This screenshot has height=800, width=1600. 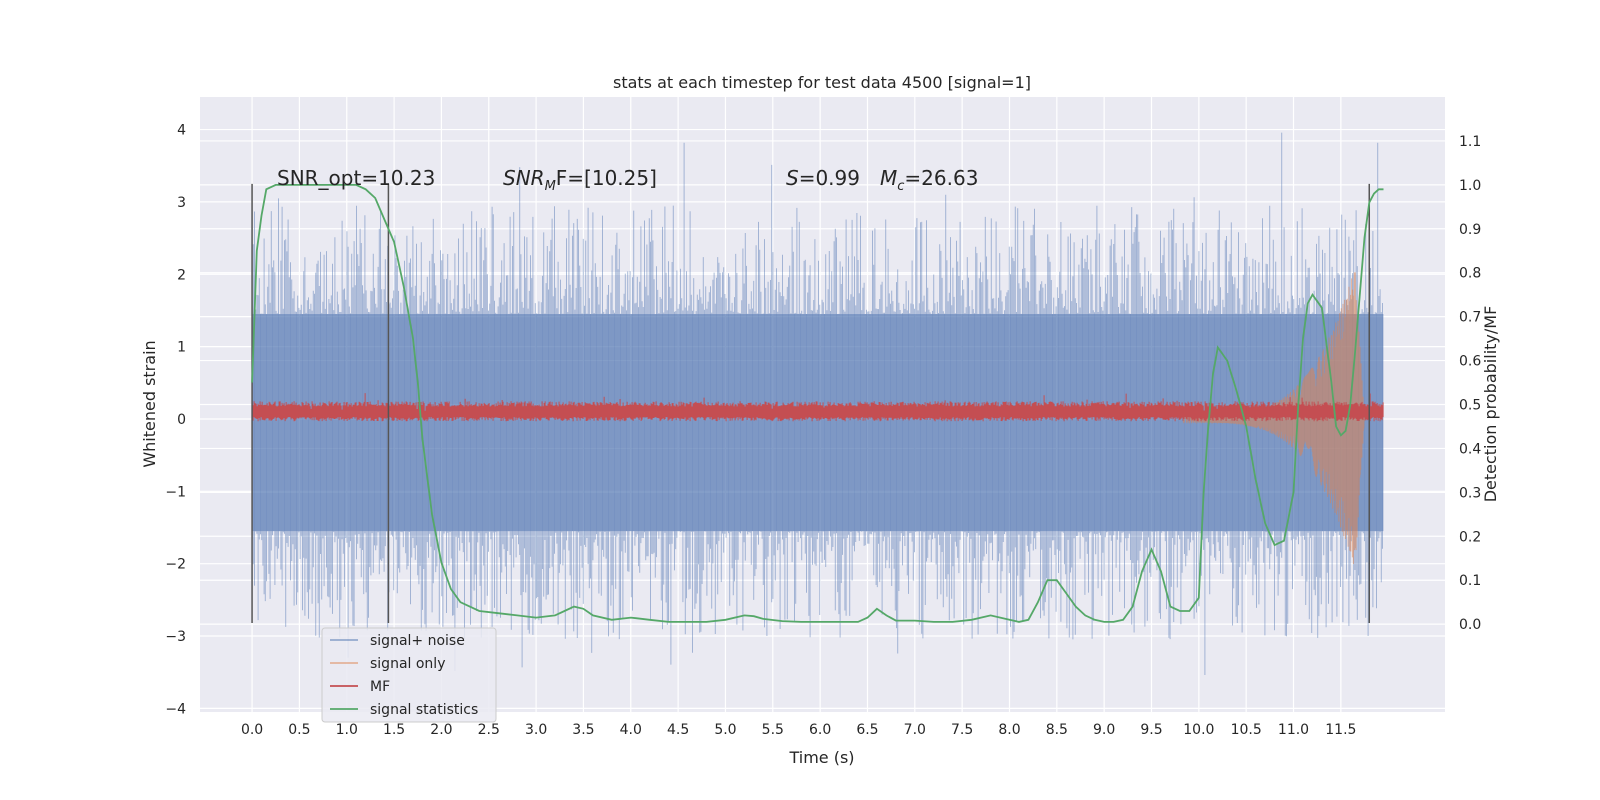 I want to click on x-tick-22: 11.0, so click(x=1293, y=730).